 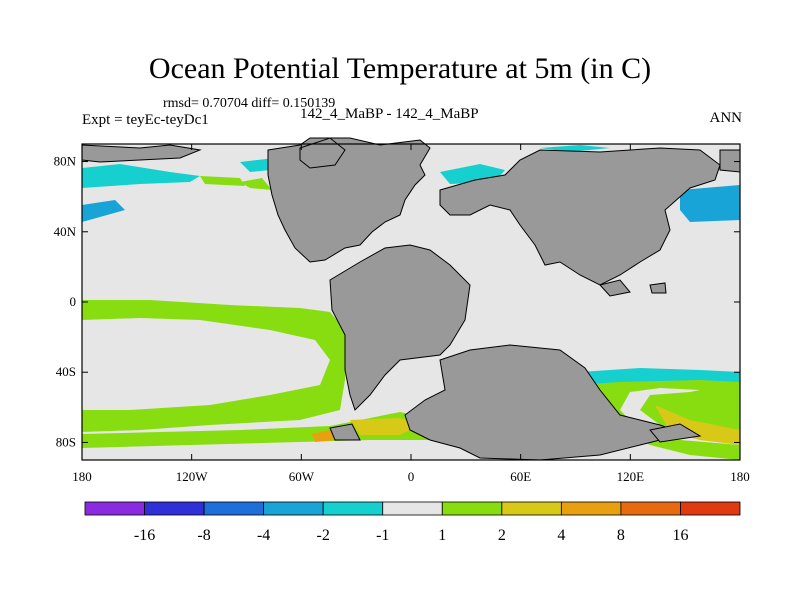 I want to click on landmass-antarctica-africa, so click(x=543, y=402).